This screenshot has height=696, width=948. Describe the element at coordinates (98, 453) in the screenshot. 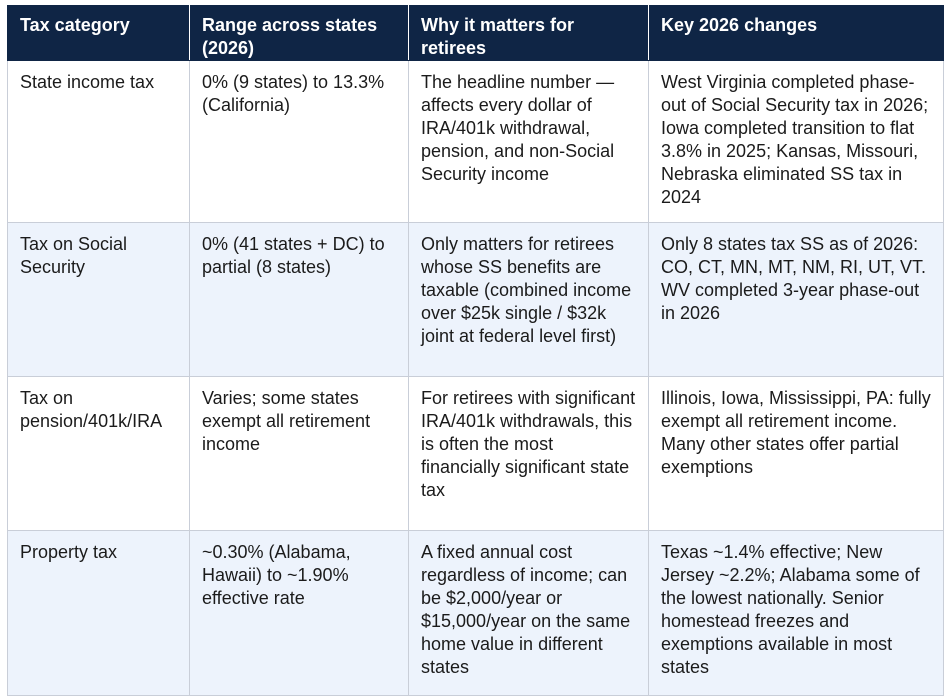

I see `cell-tax-category: Tax on pension/401k/IRA` at that location.